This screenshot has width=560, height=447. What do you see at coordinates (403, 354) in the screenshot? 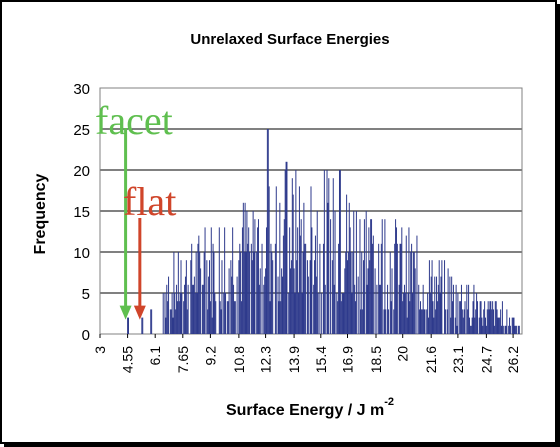
I see `x-tick-label: 20` at bounding box center [403, 354].